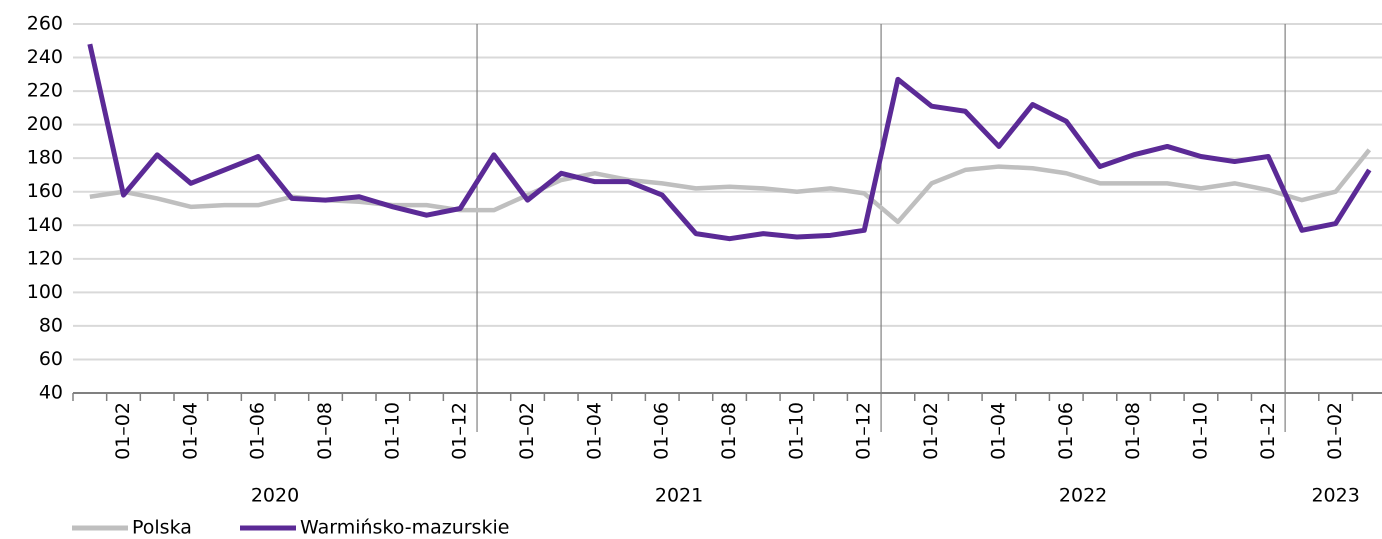  What do you see at coordinates (45, 158) in the screenshot?
I see `y-tick-label: 180` at bounding box center [45, 158].